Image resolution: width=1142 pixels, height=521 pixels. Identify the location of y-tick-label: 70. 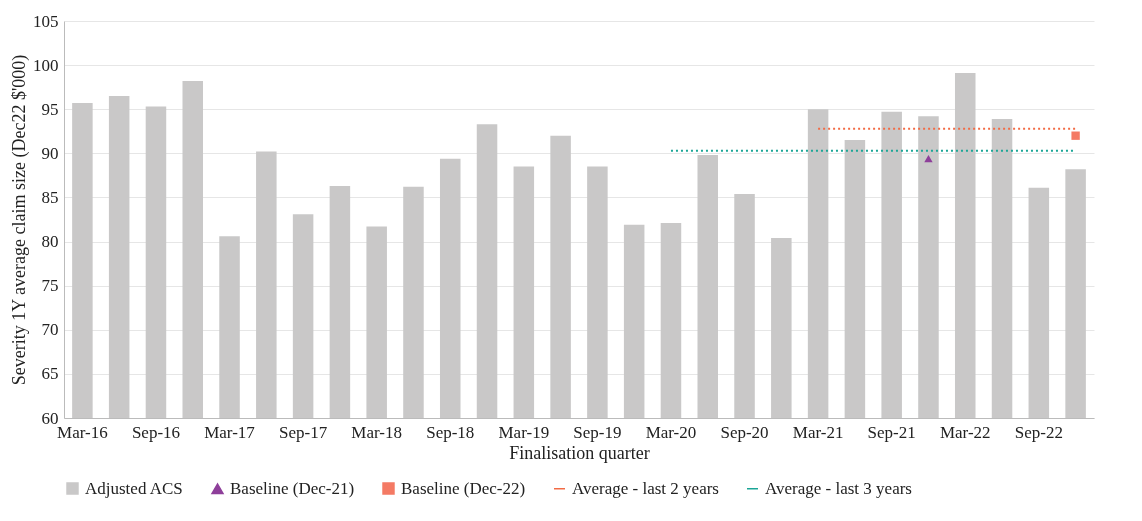
(50, 330).